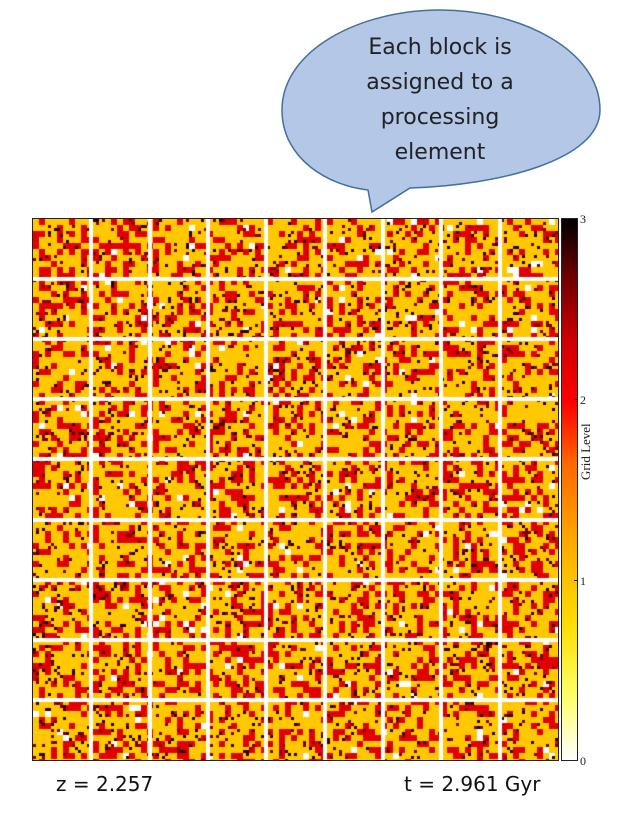 The width and height of the screenshot is (621, 813). What do you see at coordinates (569, 489) in the screenshot?
I see `colorbar` at bounding box center [569, 489].